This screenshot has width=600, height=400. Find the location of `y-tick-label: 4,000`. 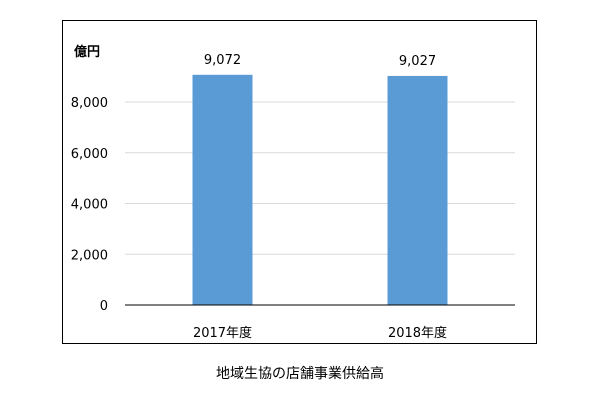

y-tick-label: 4,000 is located at coordinates (89, 205).